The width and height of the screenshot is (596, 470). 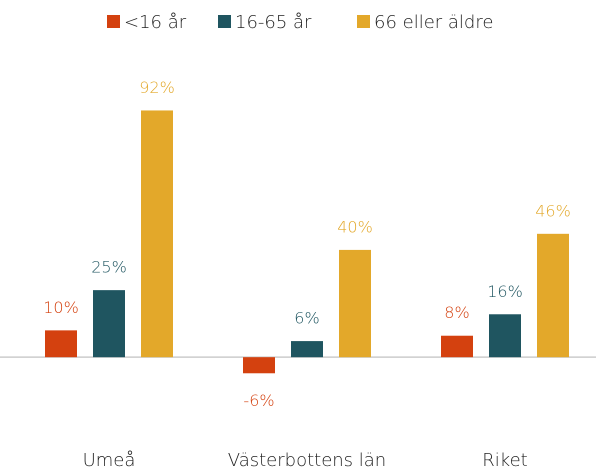 What do you see at coordinates (306, 318) in the screenshot?
I see `data-label: 6%` at bounding box center [306, 318].